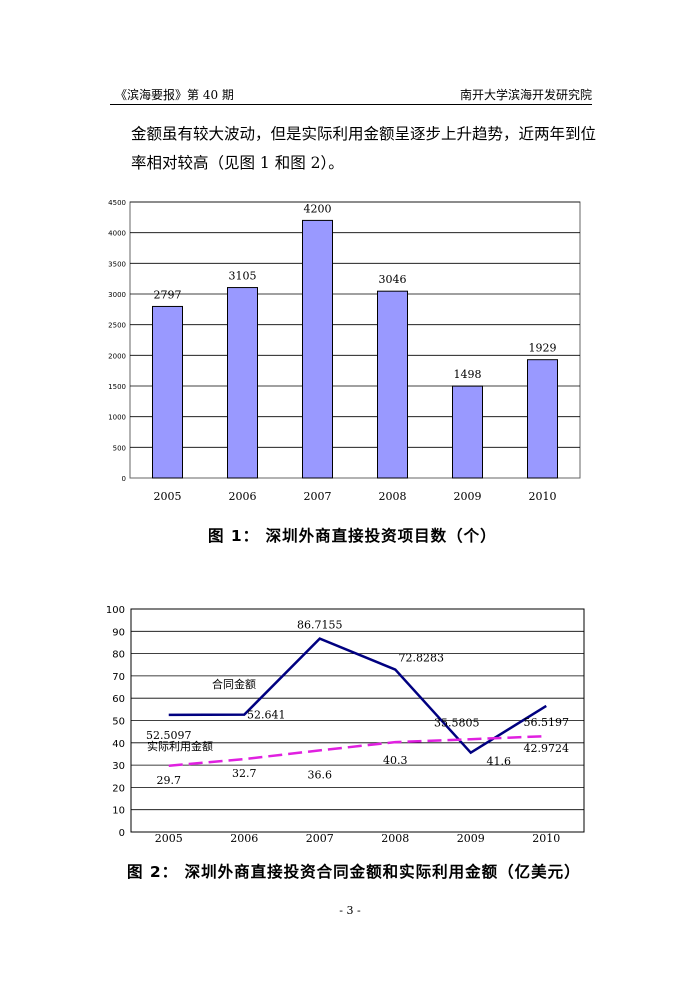 This screenshot has height=989, width=700. What do you see at coordinates (468, 374) in the screenshot?
I see `data-label: 1498` at bounding box center [468, 374].